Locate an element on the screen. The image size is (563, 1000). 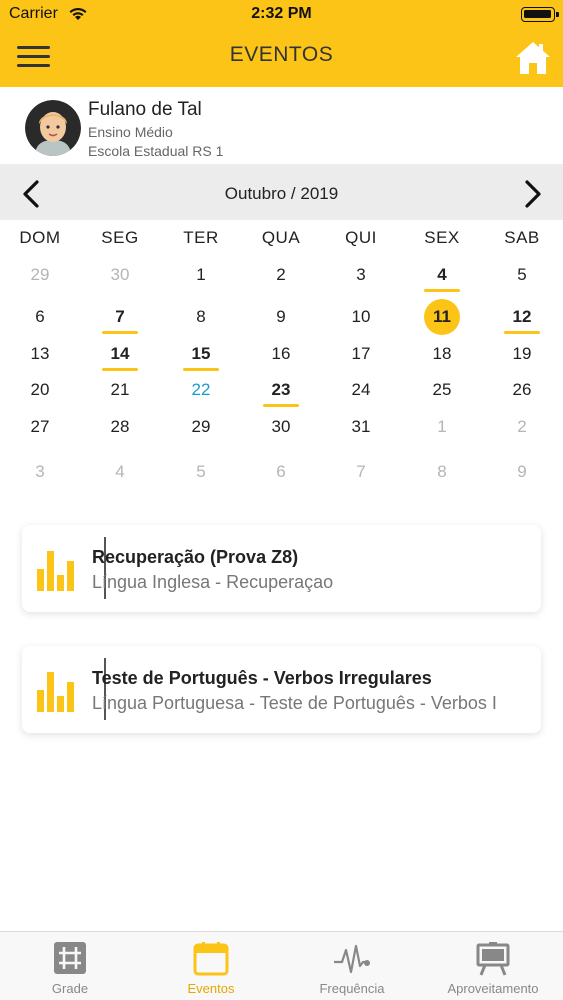
day-number: 26 is located at coordinates (522, 389).